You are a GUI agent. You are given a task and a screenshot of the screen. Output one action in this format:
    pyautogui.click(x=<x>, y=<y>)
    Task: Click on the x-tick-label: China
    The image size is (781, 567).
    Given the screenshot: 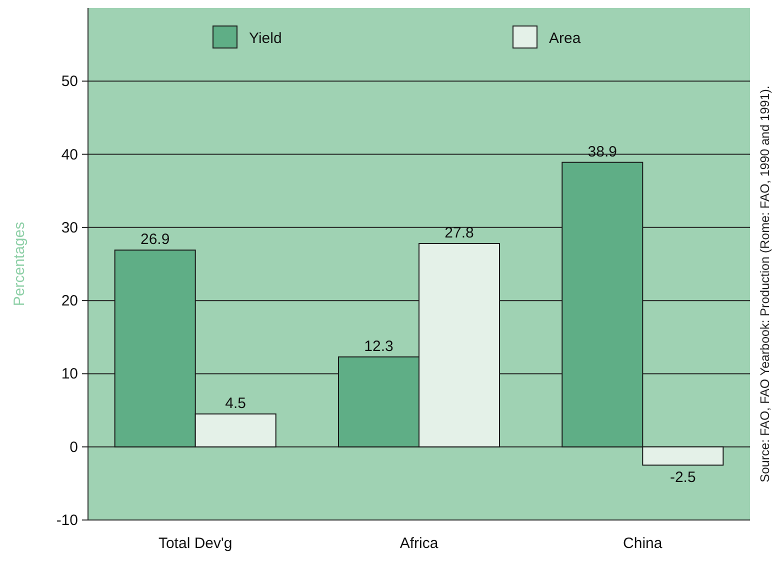 What is the action you would take?
    pyautogui.click(x=643, y=543)
    